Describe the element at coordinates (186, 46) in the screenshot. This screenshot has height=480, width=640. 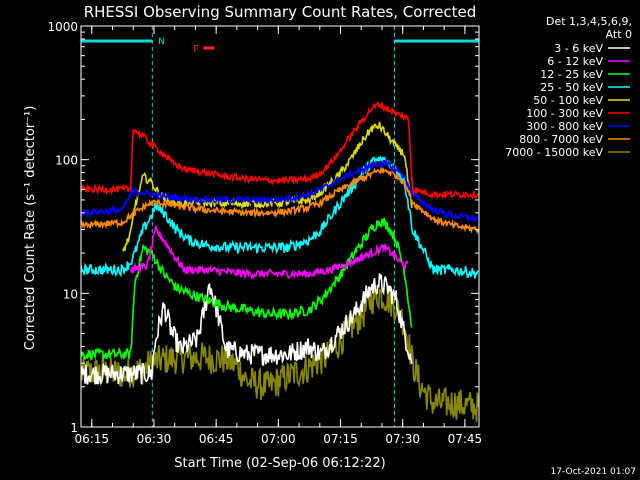
I see `annotation-layer: NF` at that location.